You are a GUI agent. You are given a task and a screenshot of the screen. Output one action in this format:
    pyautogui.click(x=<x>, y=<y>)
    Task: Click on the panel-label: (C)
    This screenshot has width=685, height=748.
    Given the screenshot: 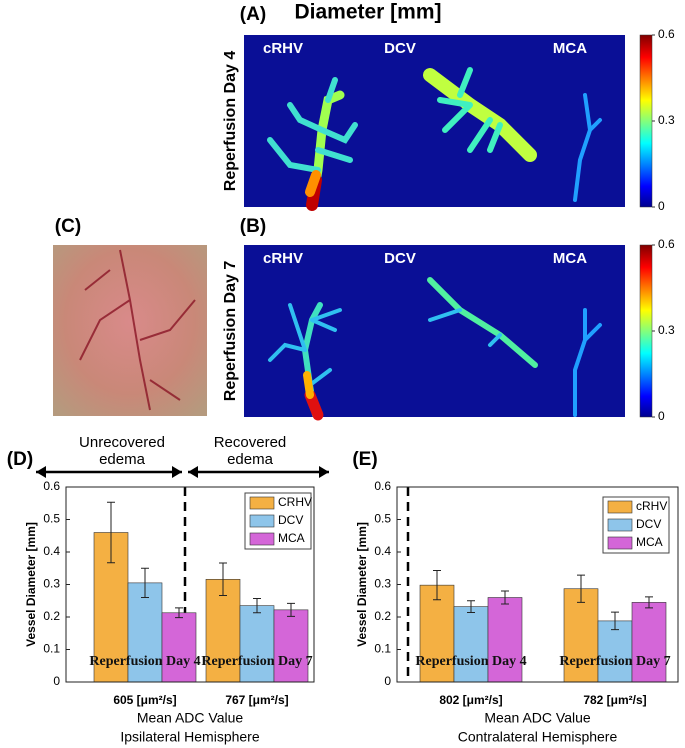 What is the action you would take?
    pyautogui.click(x=68, y=226)
    